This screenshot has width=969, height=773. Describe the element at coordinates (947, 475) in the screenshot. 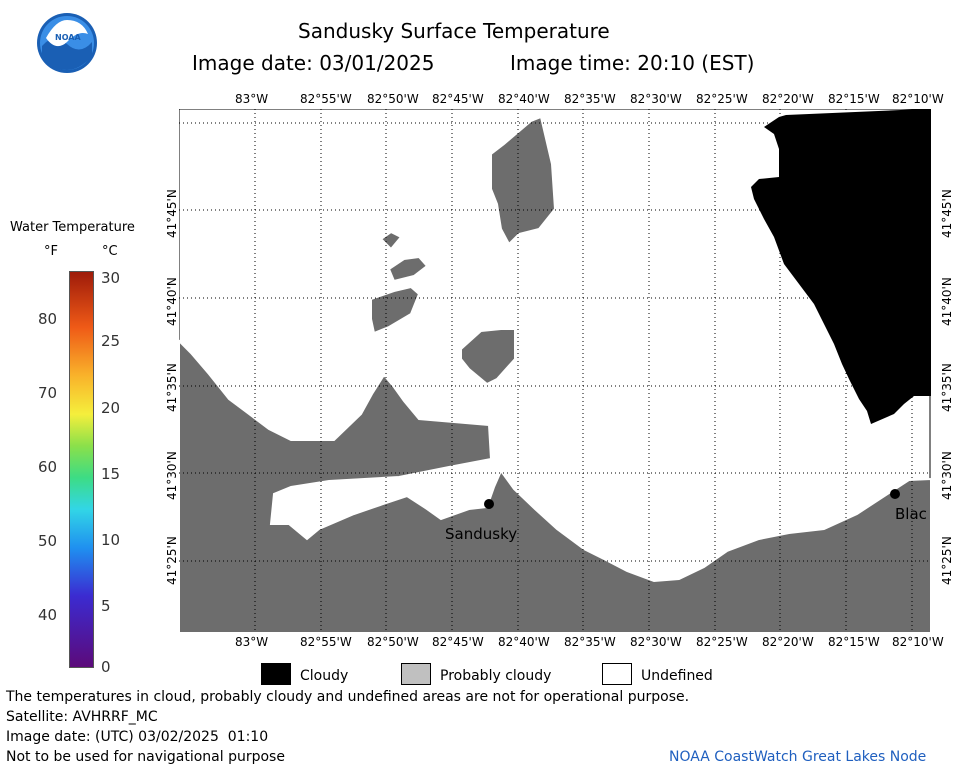

I see `lat-tick-right: 41°30'N` at that location.